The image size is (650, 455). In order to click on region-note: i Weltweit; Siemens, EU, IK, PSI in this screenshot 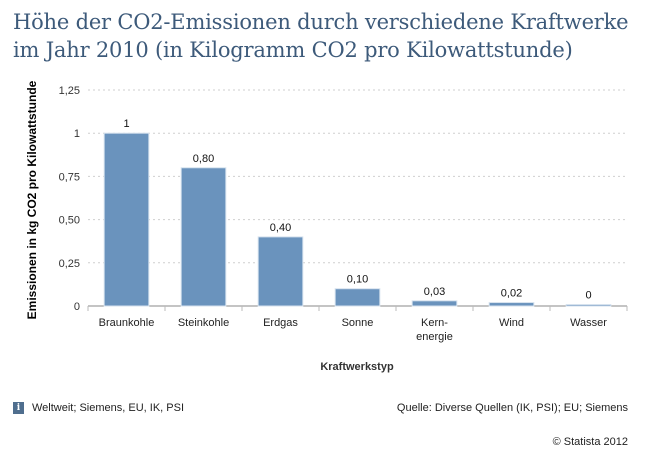, I will do `click(98, 408)`.